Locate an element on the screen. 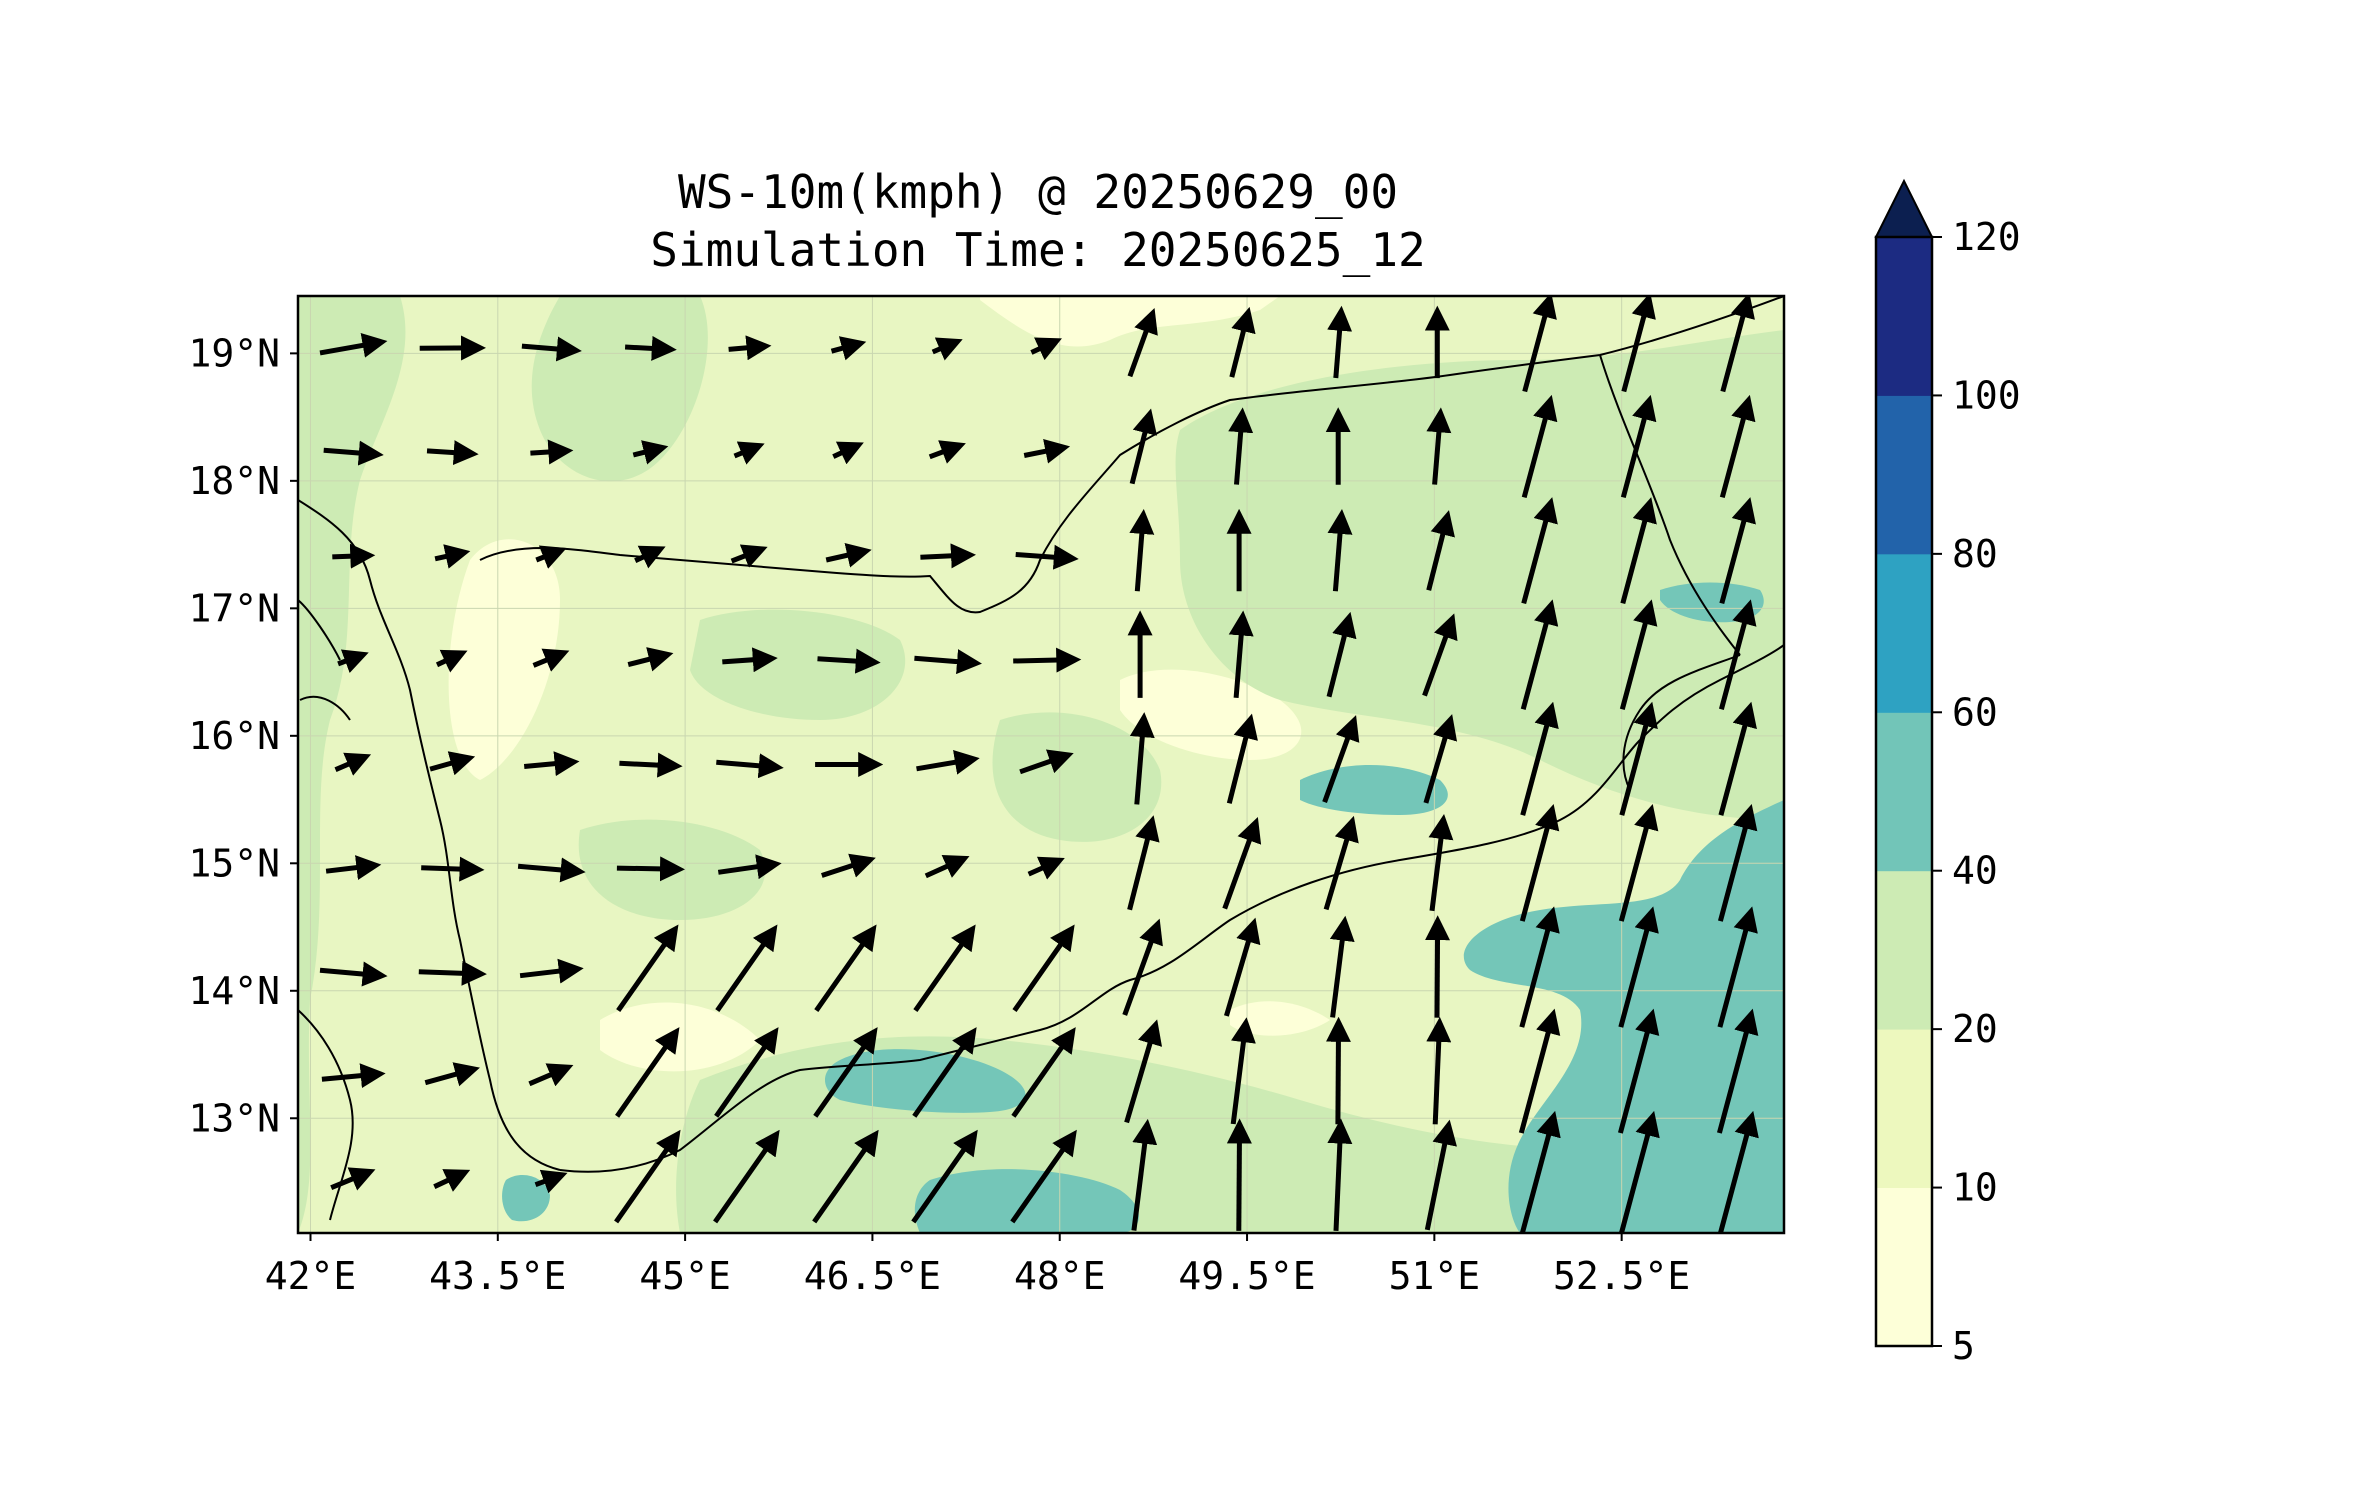 This screenshot has width=2371, height=1500. x-tick-label: 51°E is located at coordinates (1435, 1276).